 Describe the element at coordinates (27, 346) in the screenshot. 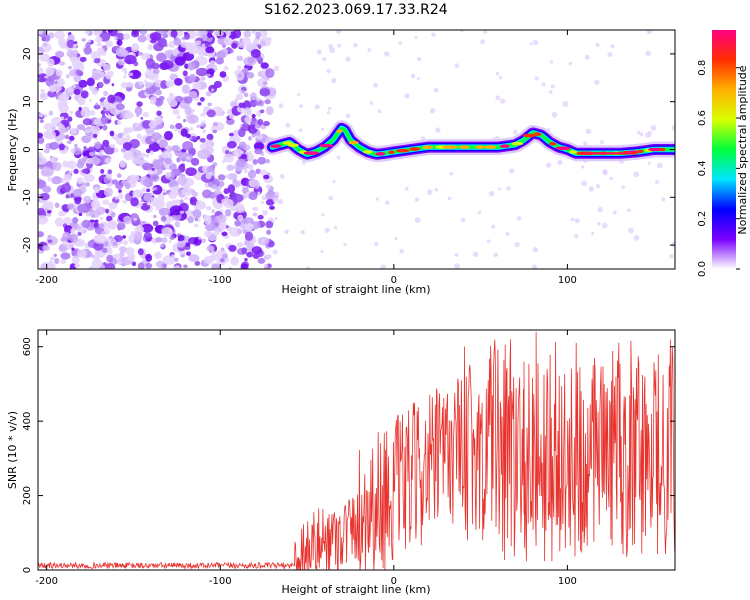

I see `snr-y-tick-label: 600` at that location.